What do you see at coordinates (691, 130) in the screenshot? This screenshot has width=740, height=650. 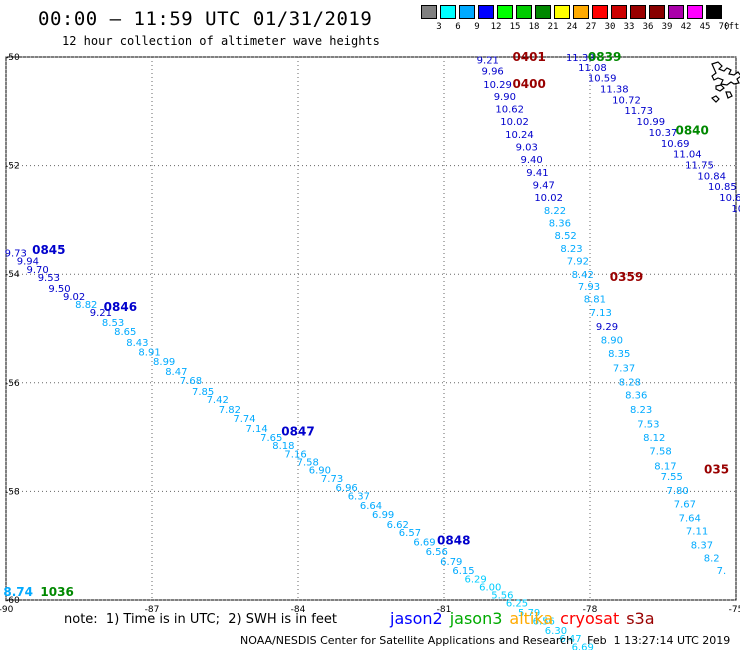 I see `pass-time-label: 0840` at bounding box center [691, 130].